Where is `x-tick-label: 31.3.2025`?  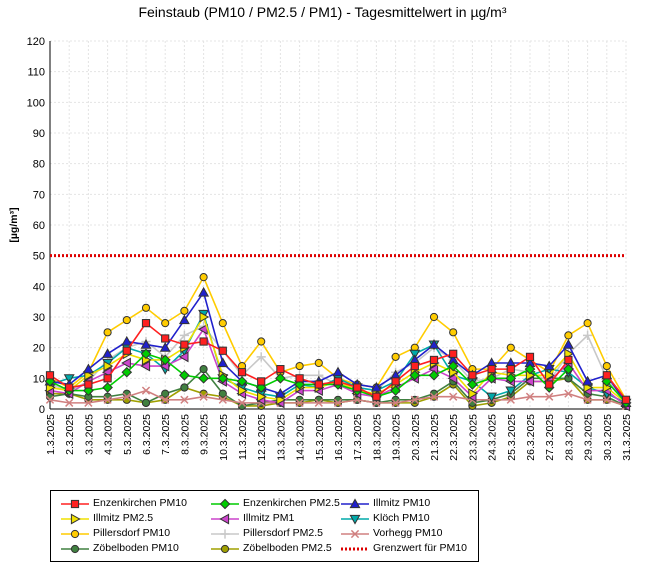 x-tick-label: 31.3.2025 is located at coordinates (627, 437).